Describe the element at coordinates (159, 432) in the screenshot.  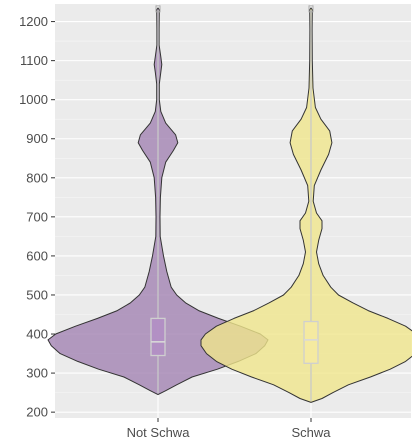
I see `x-tick-label: Not Schwa` at that location.